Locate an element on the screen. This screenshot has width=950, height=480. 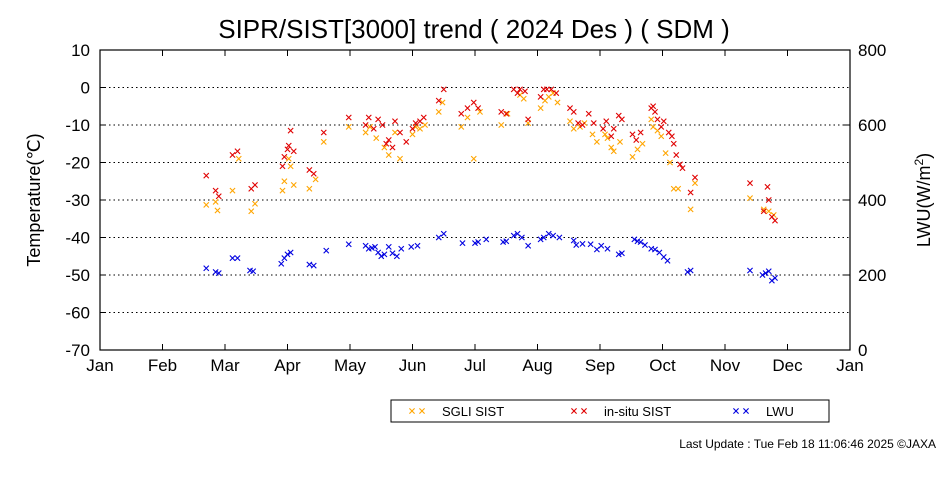
y-tick-label: -10 is located at coordinates (77, 125).